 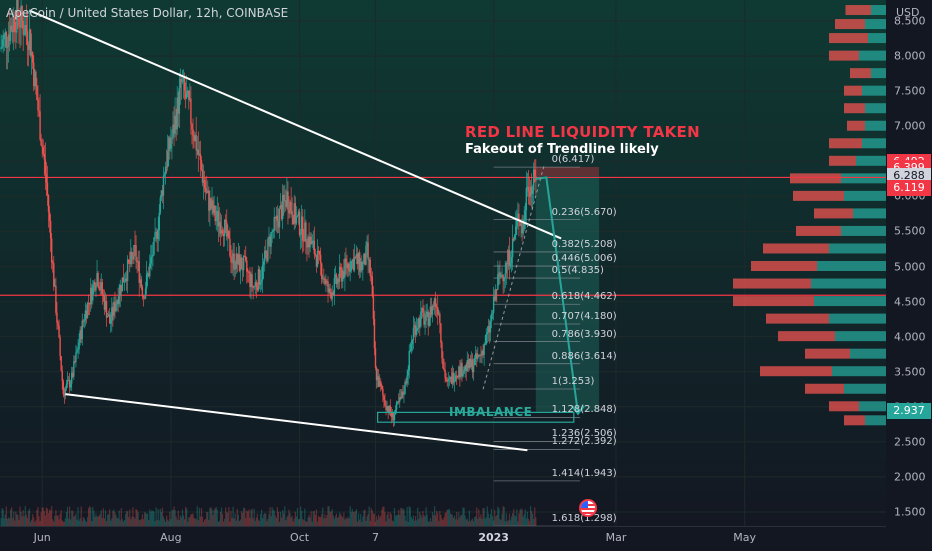 What do you see at coordinates (588, 508) in the screenshot?
I see `us-flag-icon` at bounding box center [588, 508].